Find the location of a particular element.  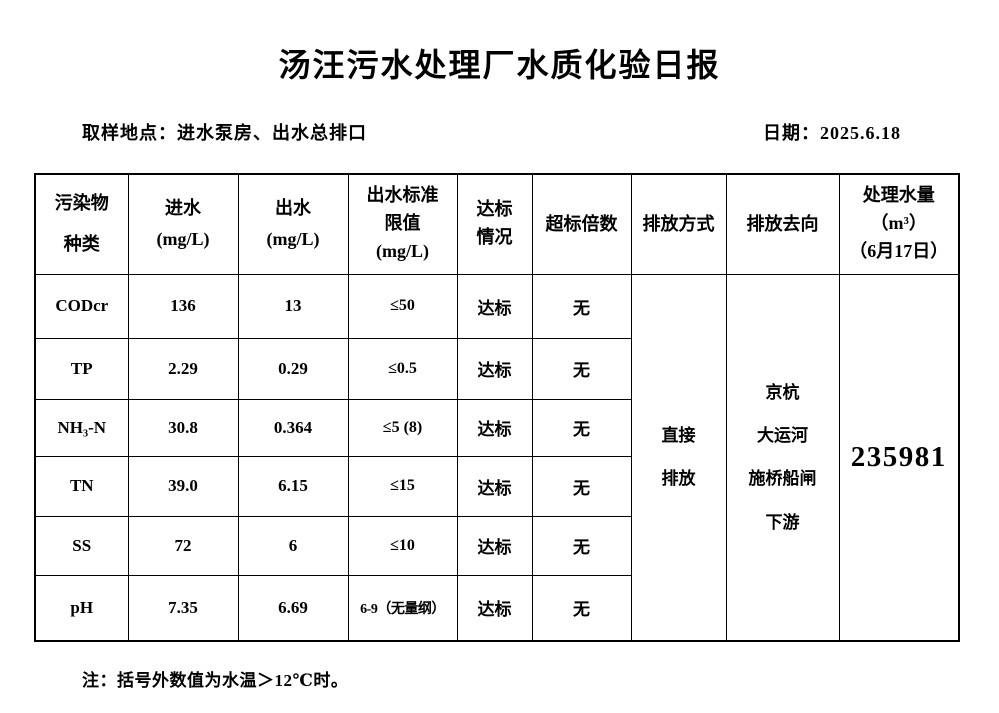

cell-limit: ≤10 is located at coordinates (402, 545).